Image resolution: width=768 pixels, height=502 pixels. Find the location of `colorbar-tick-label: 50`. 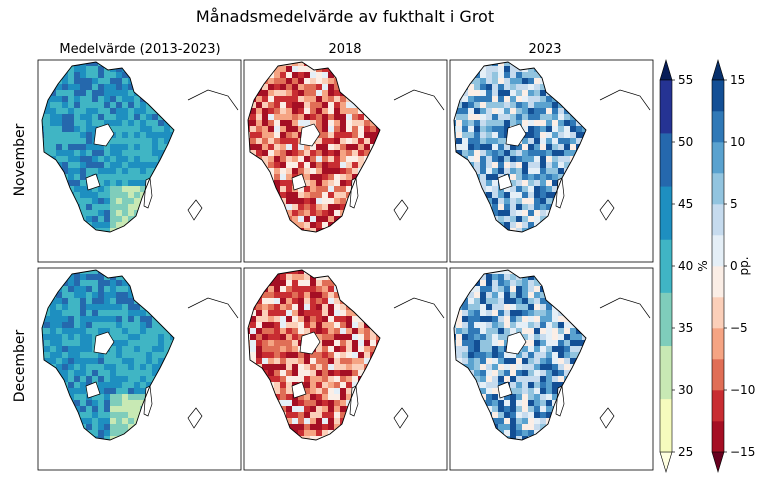

colorbar-tick-label: 50 is located at coordinates (685, 142).